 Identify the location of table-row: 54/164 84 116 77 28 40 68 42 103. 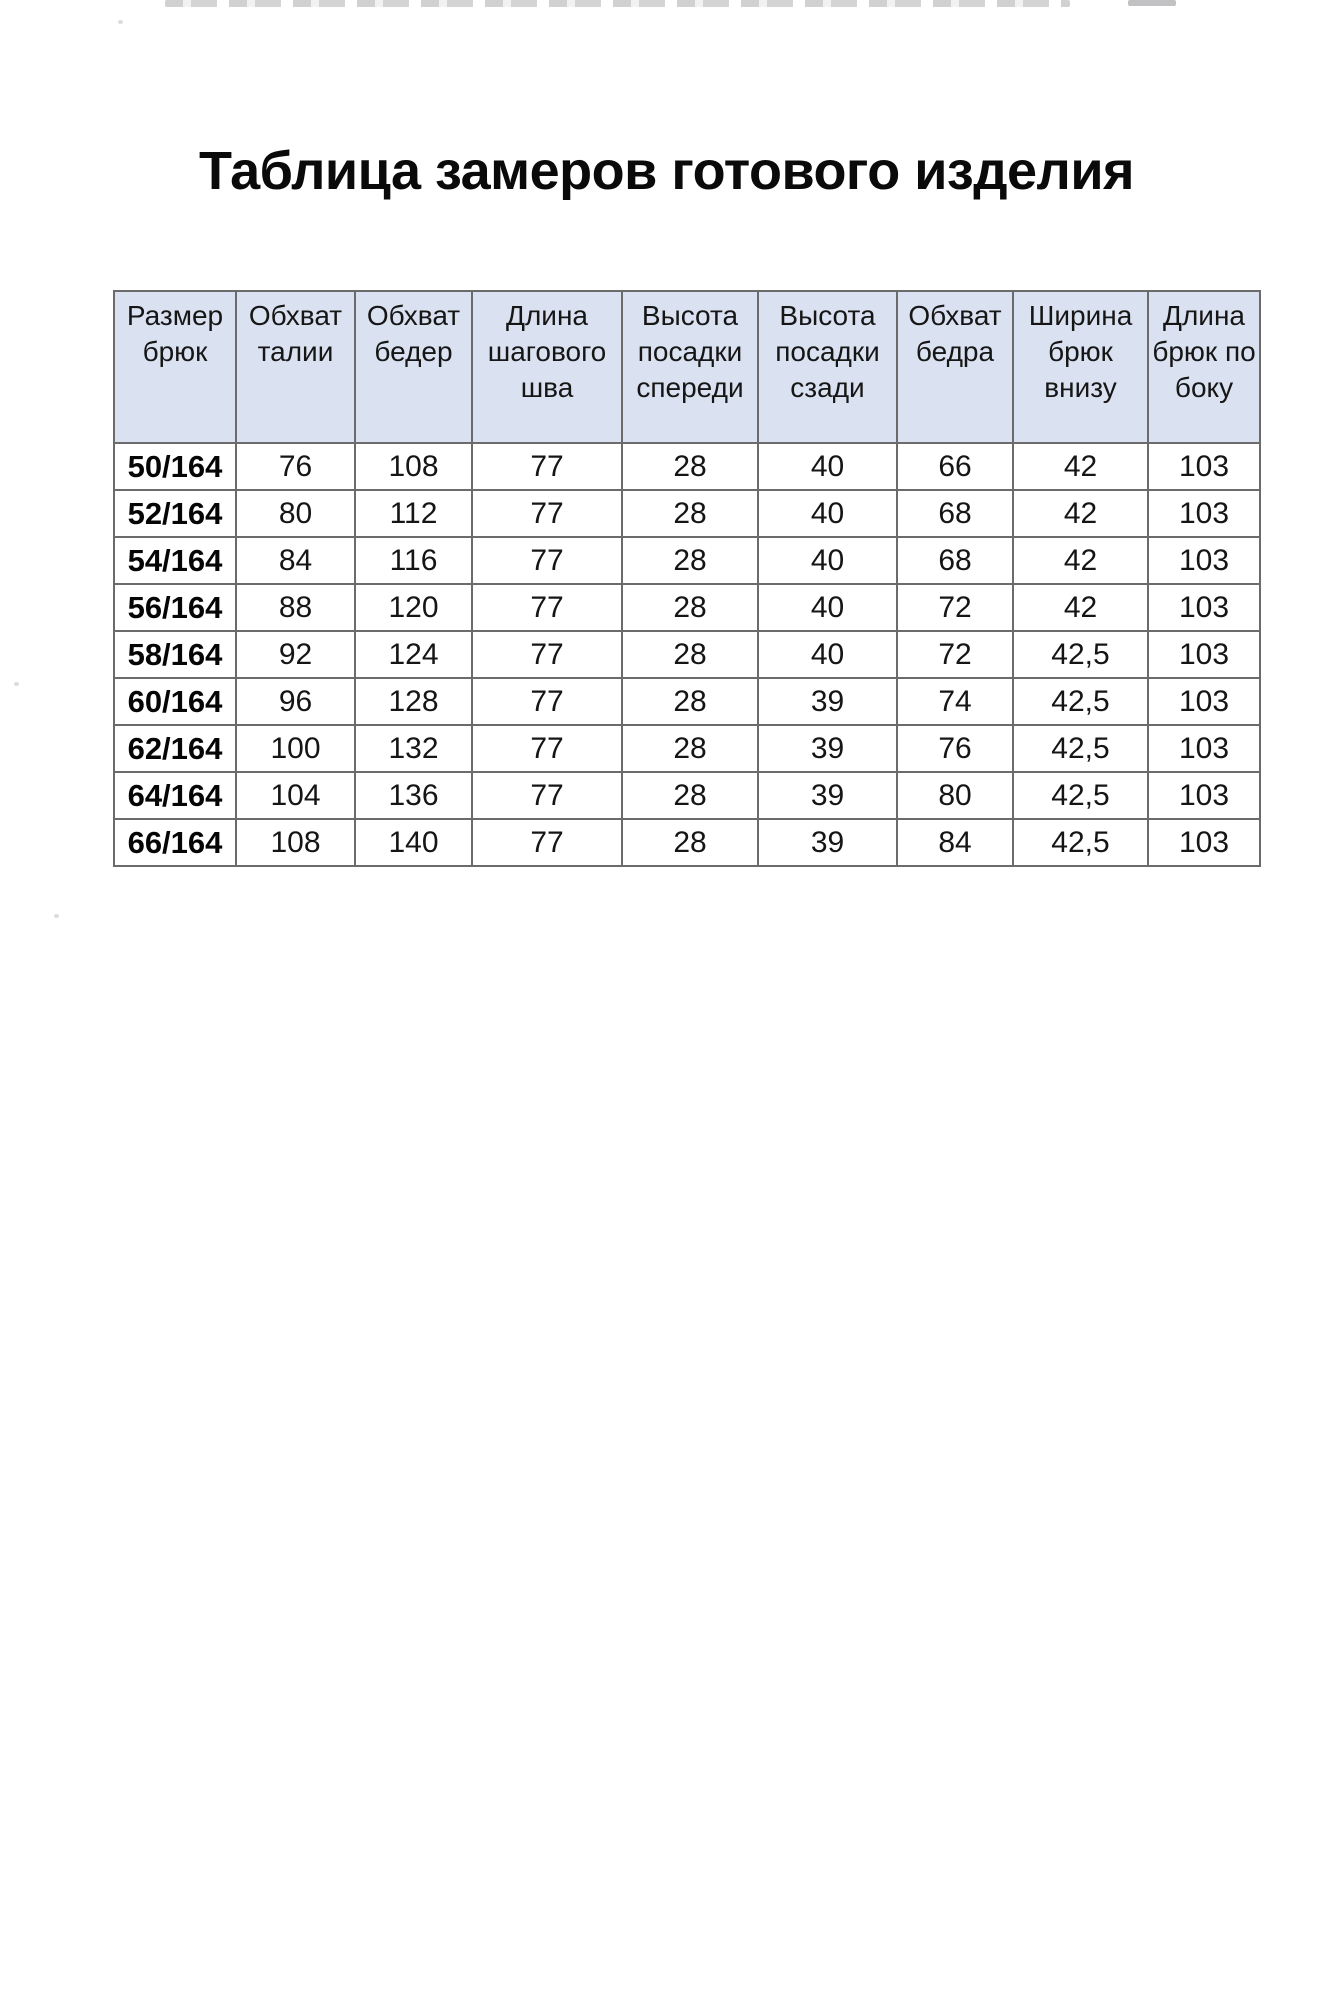
(687, 560).